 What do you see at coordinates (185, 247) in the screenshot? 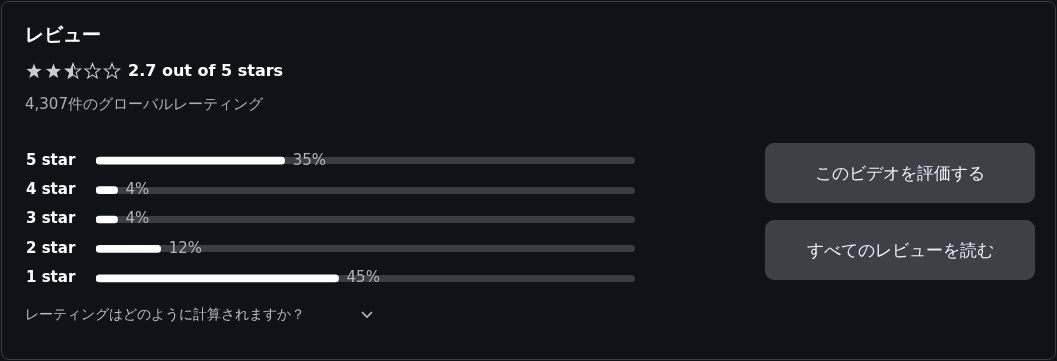
I see `data-label: 12%` at bounding box center [185, 247].